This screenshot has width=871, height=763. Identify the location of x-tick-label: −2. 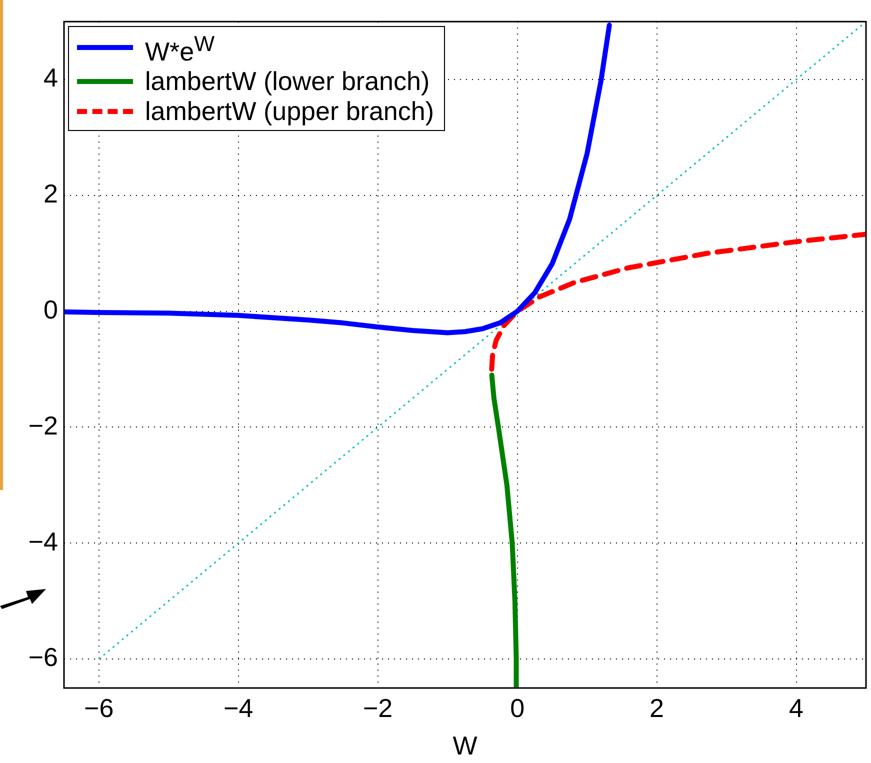
(378, 707).